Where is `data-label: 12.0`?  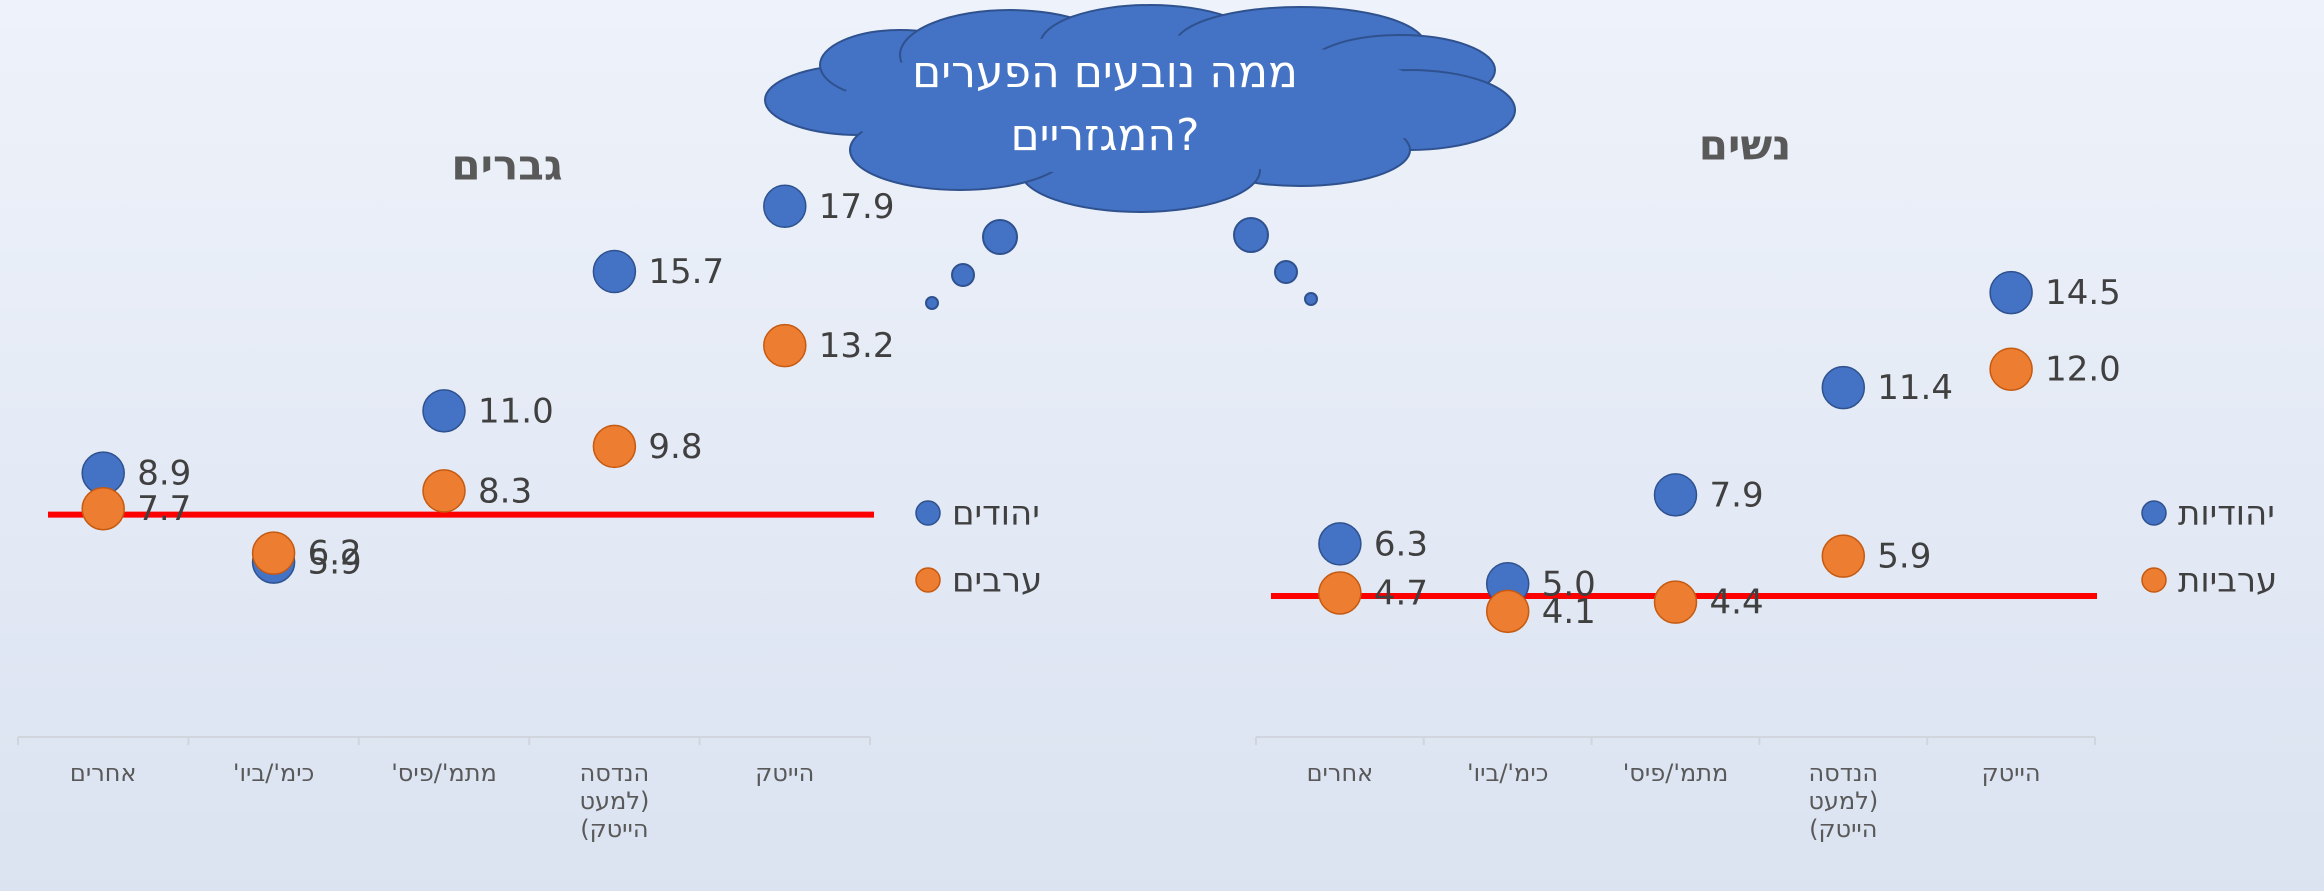 data-label: 12.0 is located at coordinates (2083, 370).